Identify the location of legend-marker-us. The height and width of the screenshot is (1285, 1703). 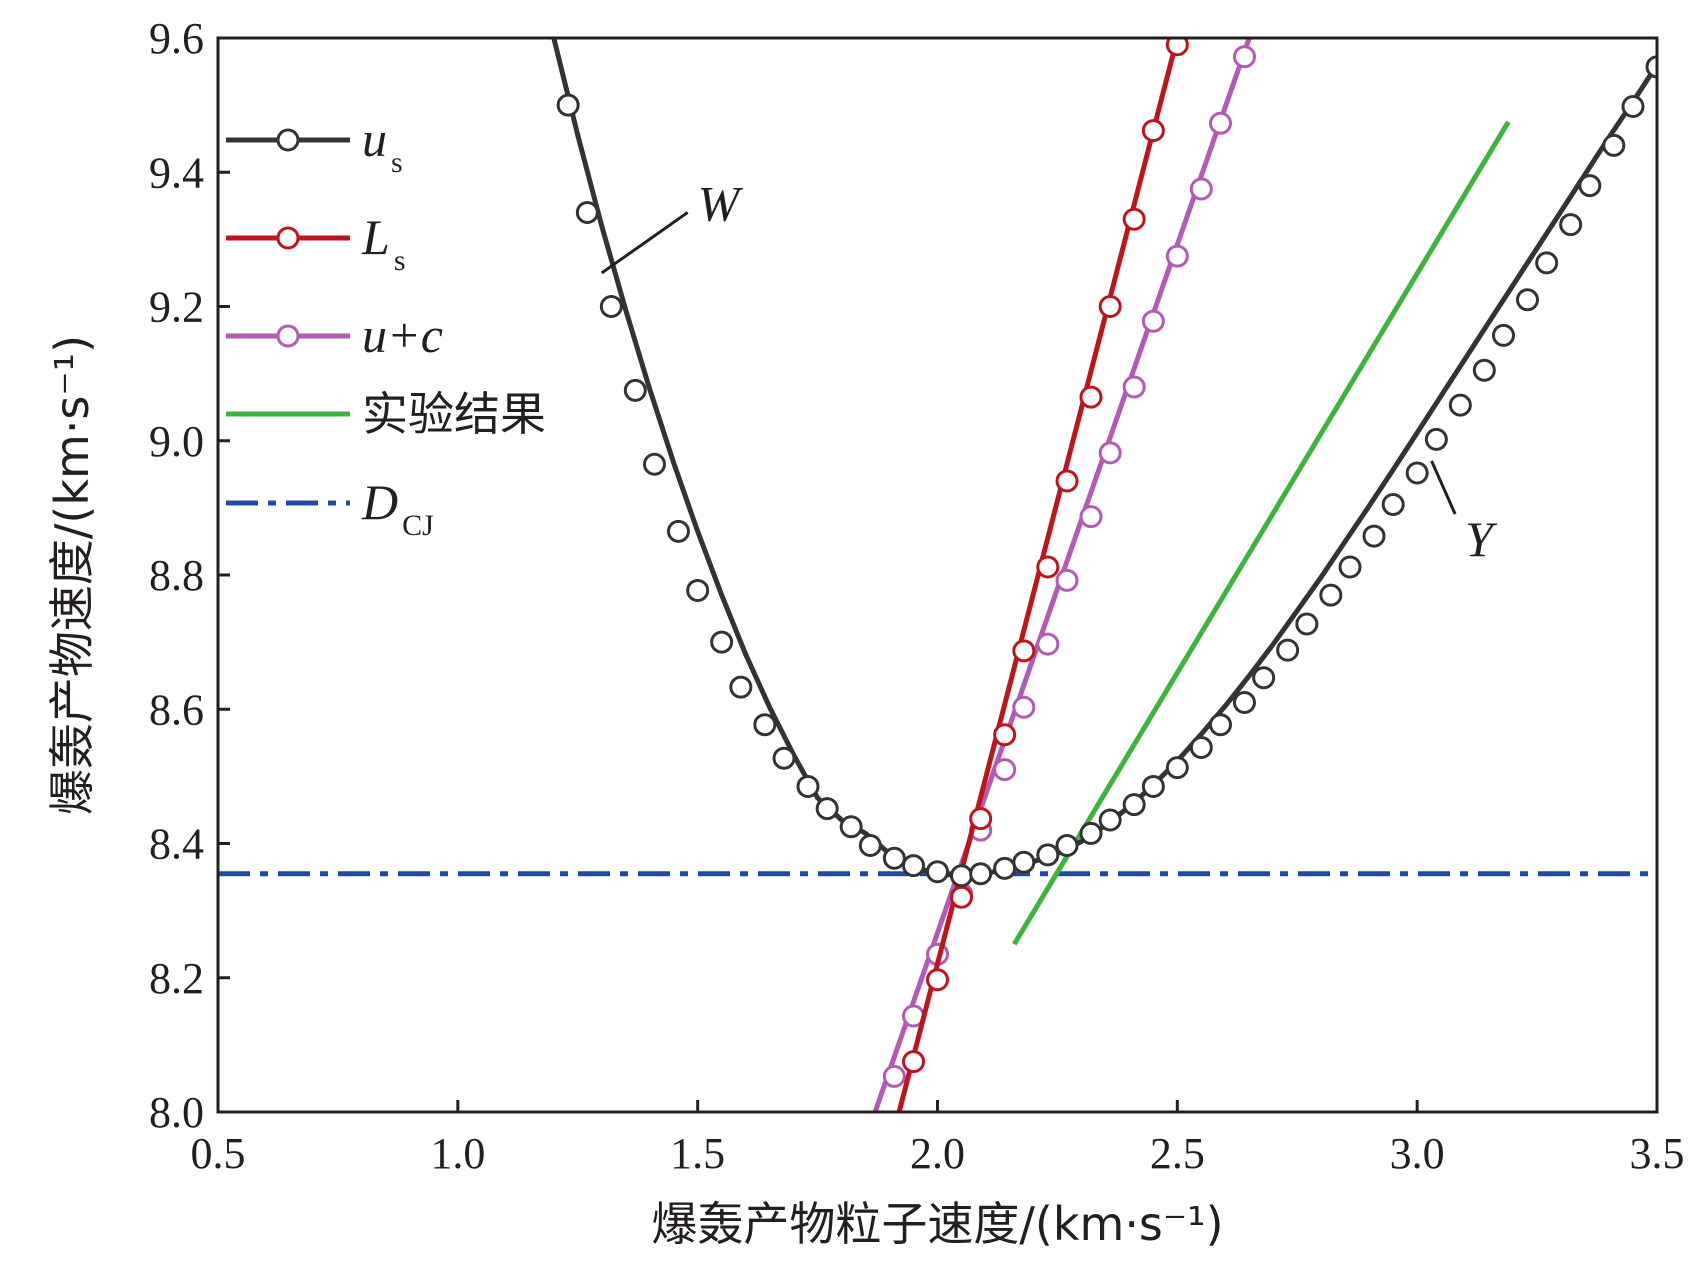
(288, 140).